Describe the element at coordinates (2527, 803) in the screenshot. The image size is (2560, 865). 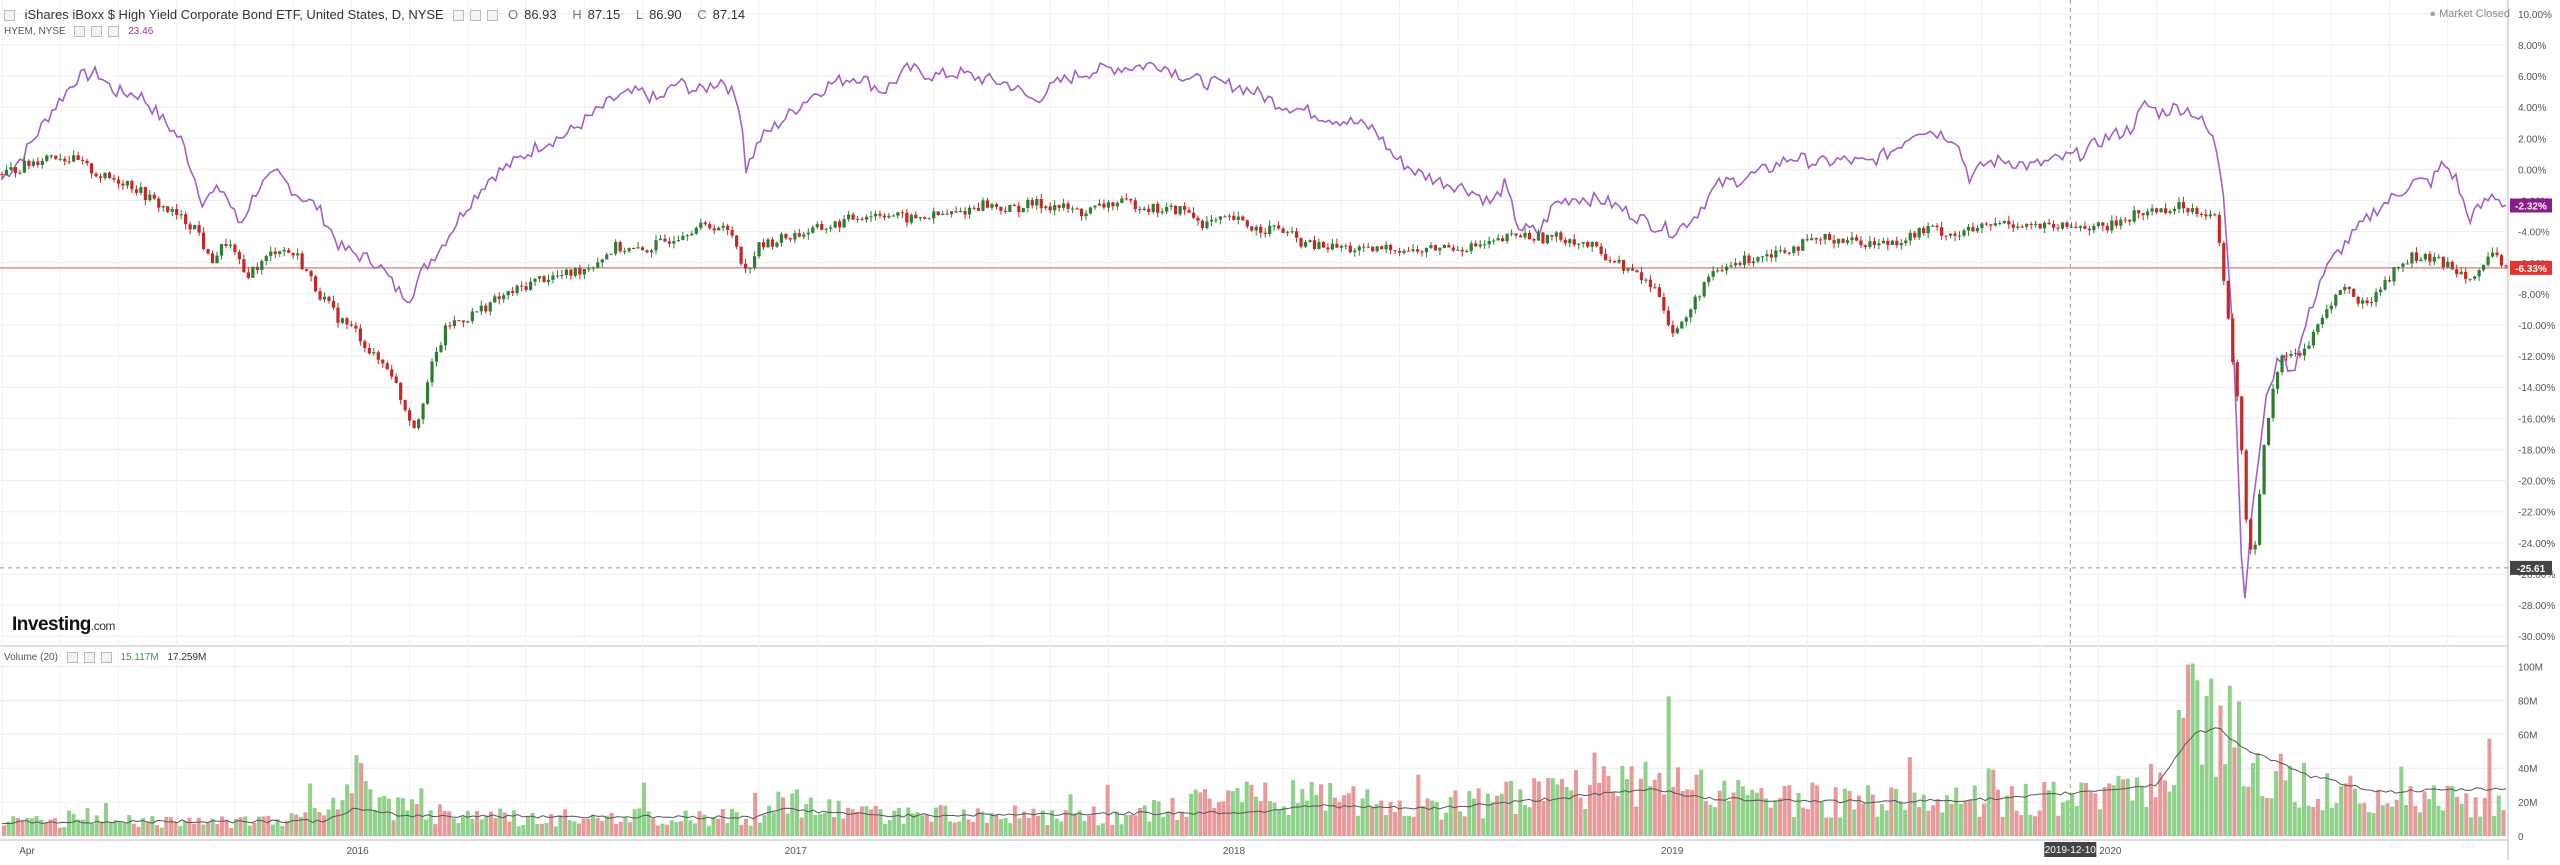
I see `volume-tick-label: 20M` at that location.